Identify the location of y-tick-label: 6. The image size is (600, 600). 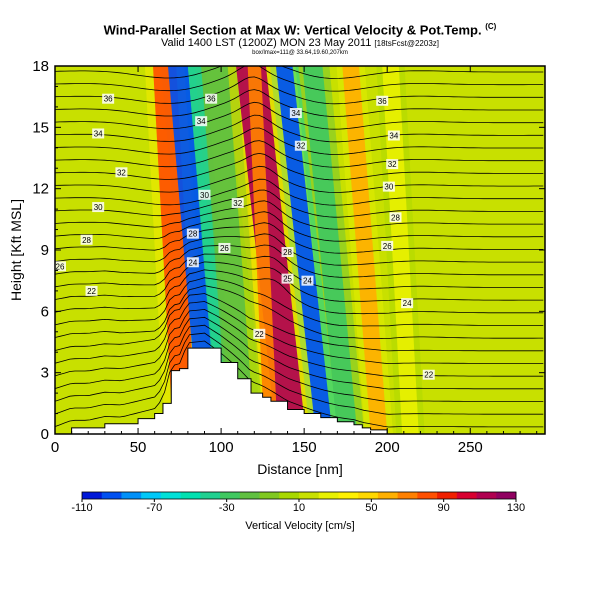
(45, 311).